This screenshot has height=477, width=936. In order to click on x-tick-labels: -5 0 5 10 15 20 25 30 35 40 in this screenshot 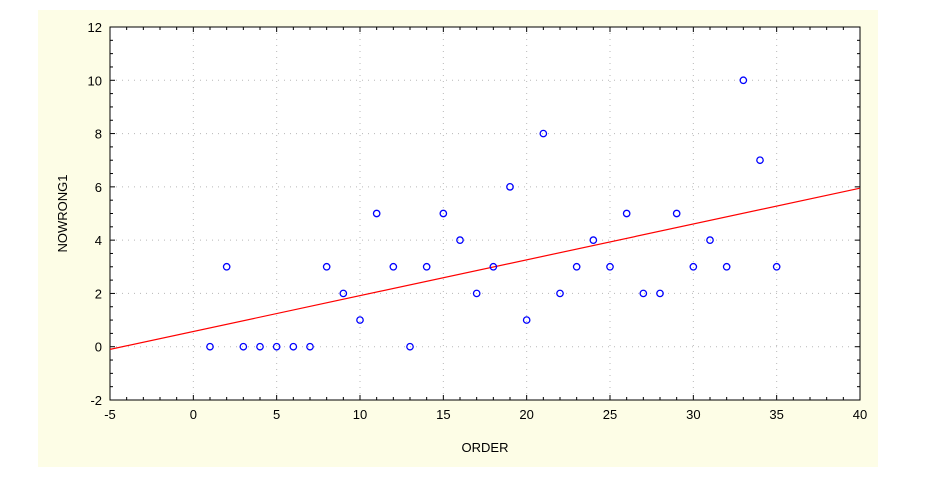, I will do `click(485, 414)`.